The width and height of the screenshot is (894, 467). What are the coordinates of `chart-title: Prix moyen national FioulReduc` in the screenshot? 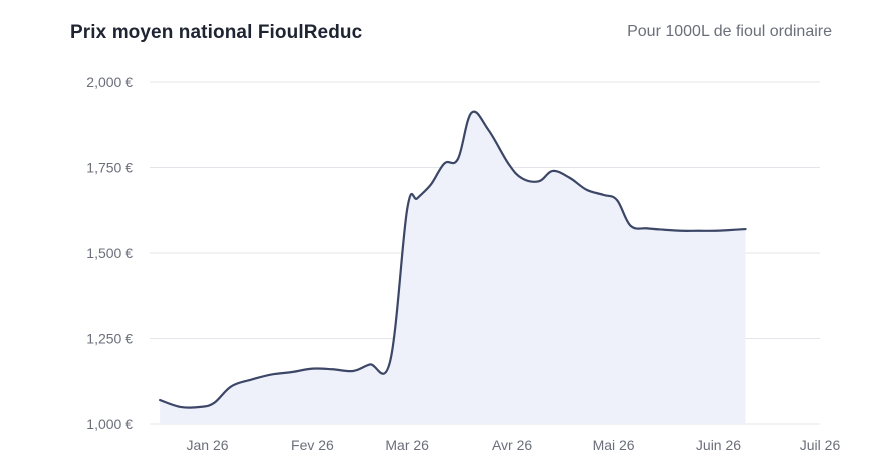 It's located at (216, 32).